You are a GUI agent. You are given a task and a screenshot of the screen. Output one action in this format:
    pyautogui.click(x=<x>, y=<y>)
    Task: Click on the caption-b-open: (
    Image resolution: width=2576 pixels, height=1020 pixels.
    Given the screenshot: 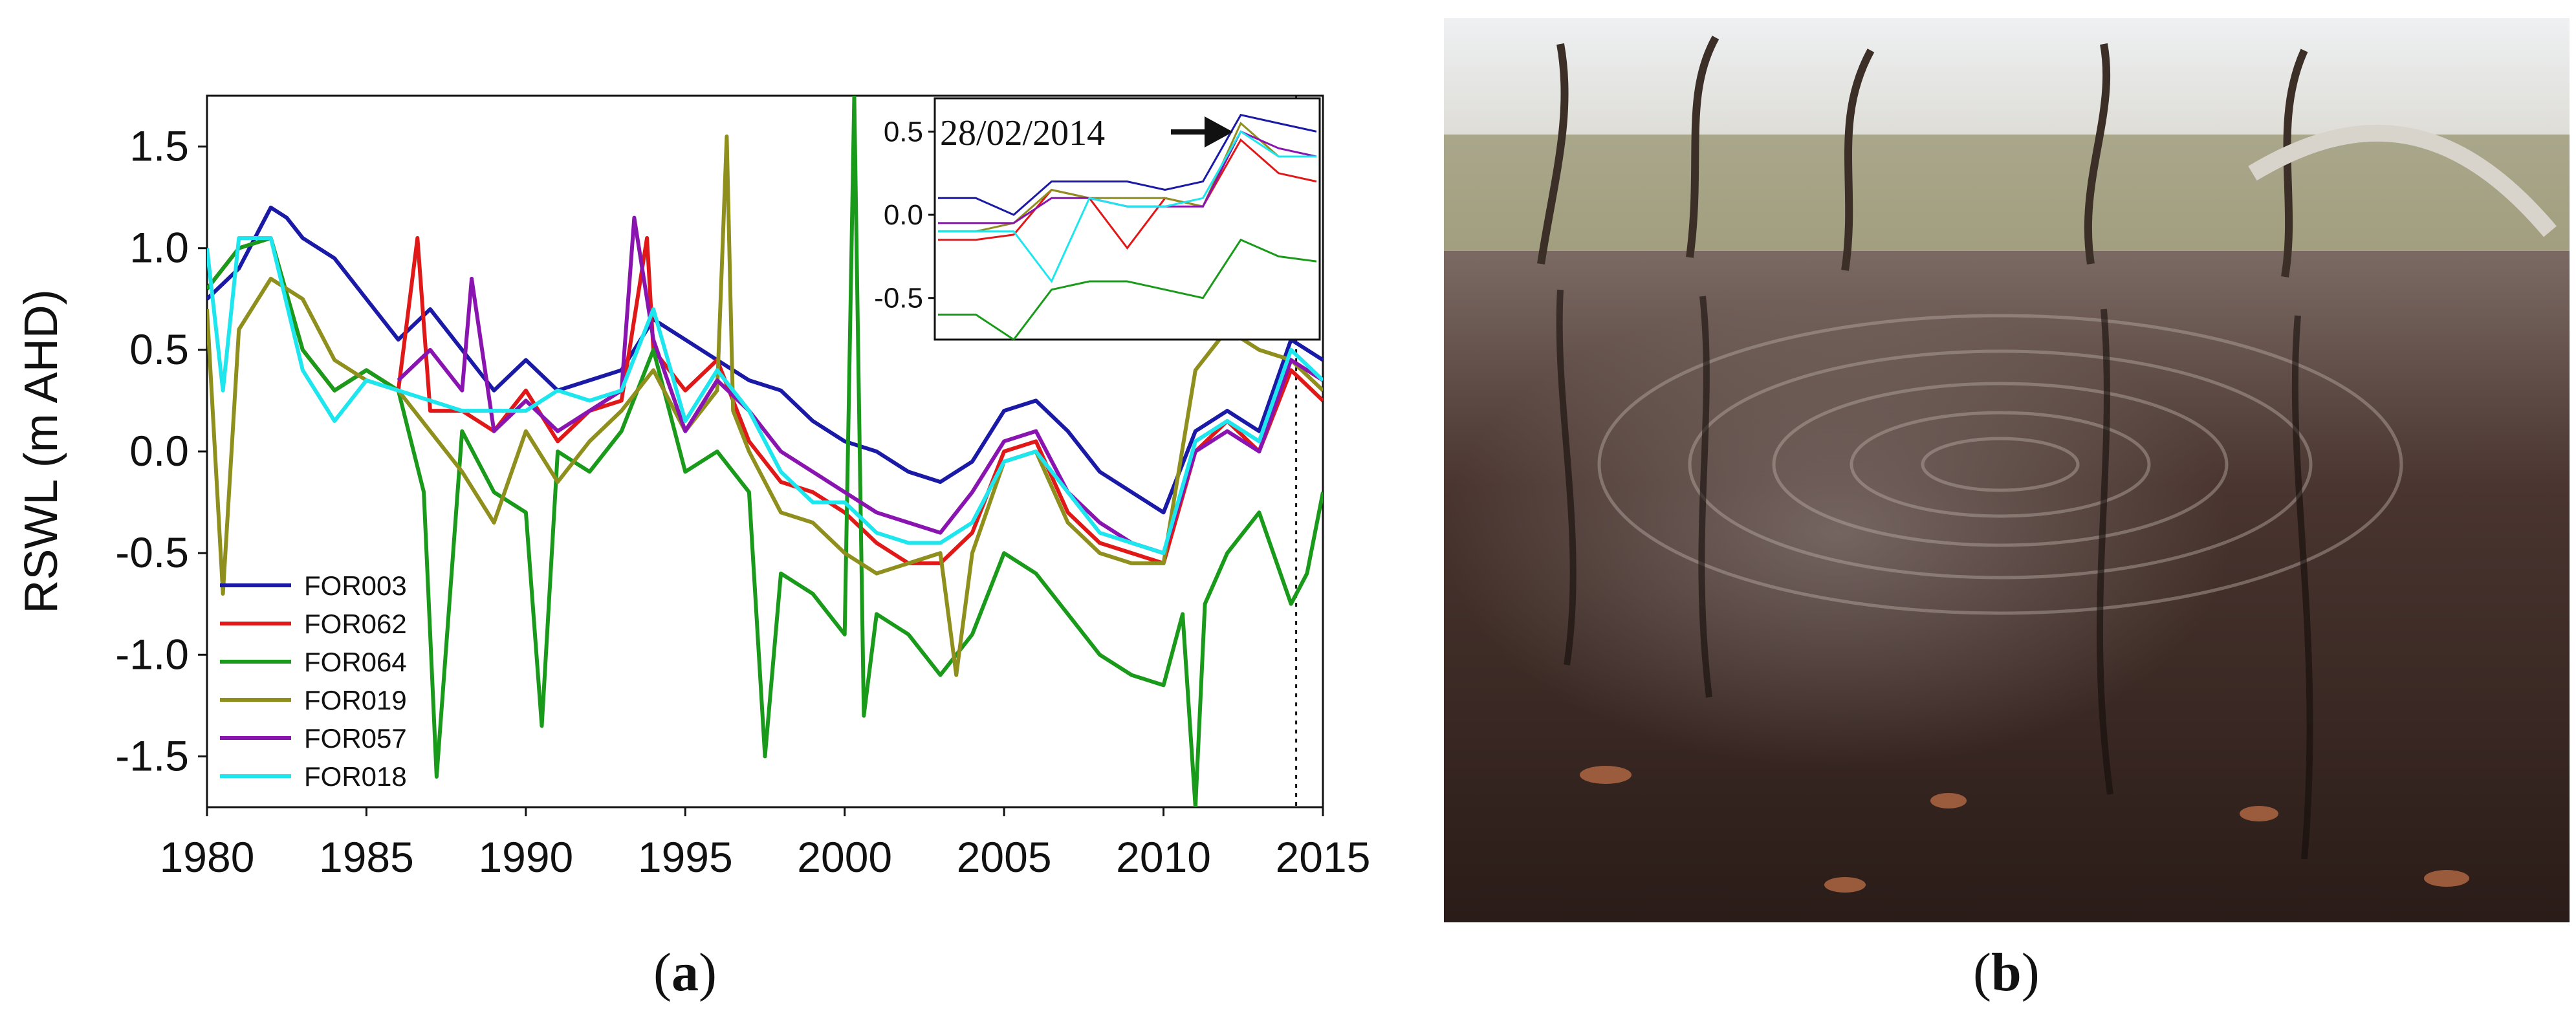 What is the action you would take?
    pyautogui.click(x=1982, y=973)
    